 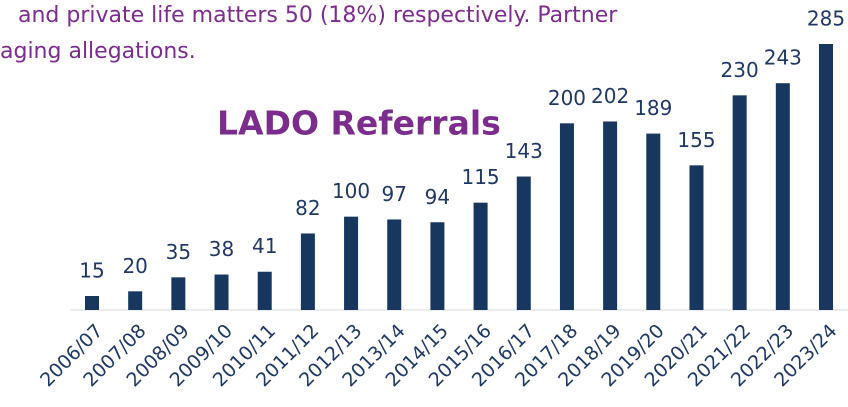 What do you see at coordinates (221, 249) in the screenshot?
I see `value-label: 38` at bounding box center [221, 249].